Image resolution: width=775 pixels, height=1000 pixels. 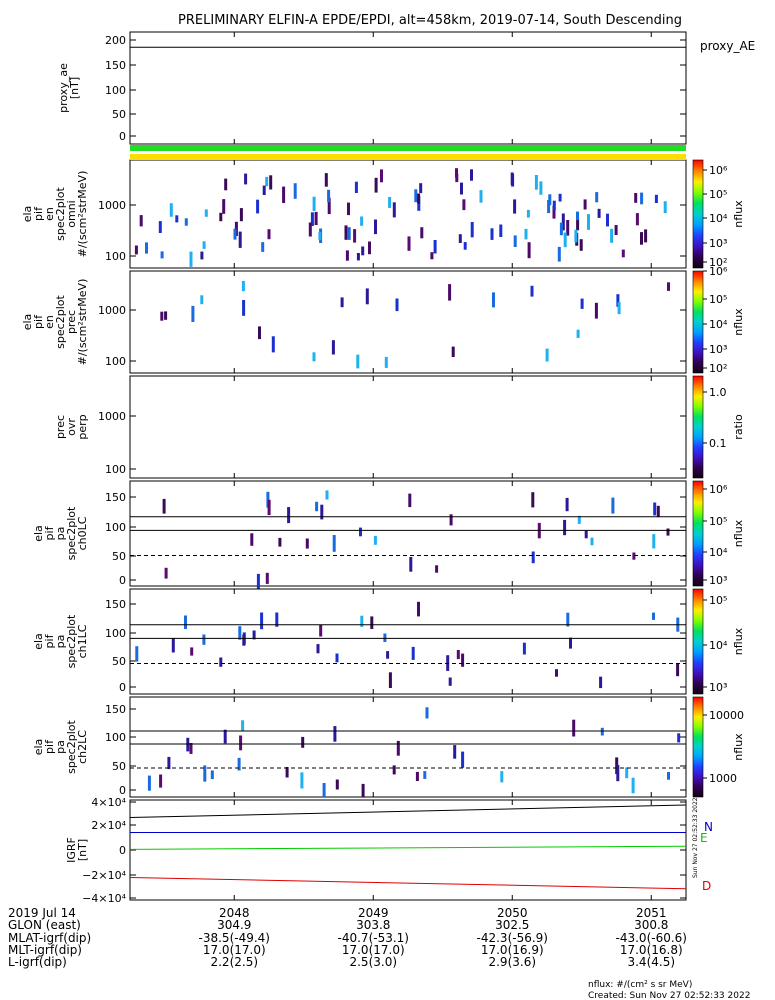 What do you see at coordinates (63, 88) in the screenshot?
I see `y-axis-label: proxy_ae` at bounding box center [63, 88].